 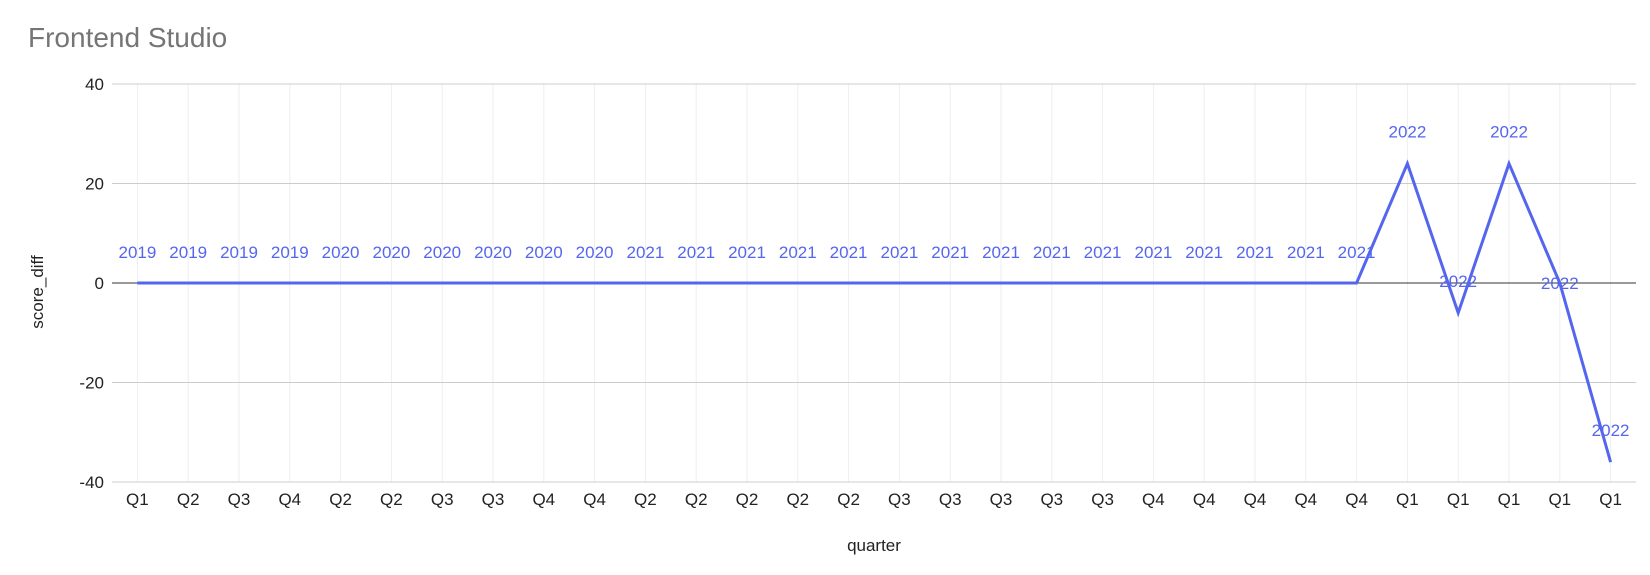 What do you see at coordinates (94, 84) in the screenshot?
I see `y-tick-label: 40` at bounding box center [94, 84].